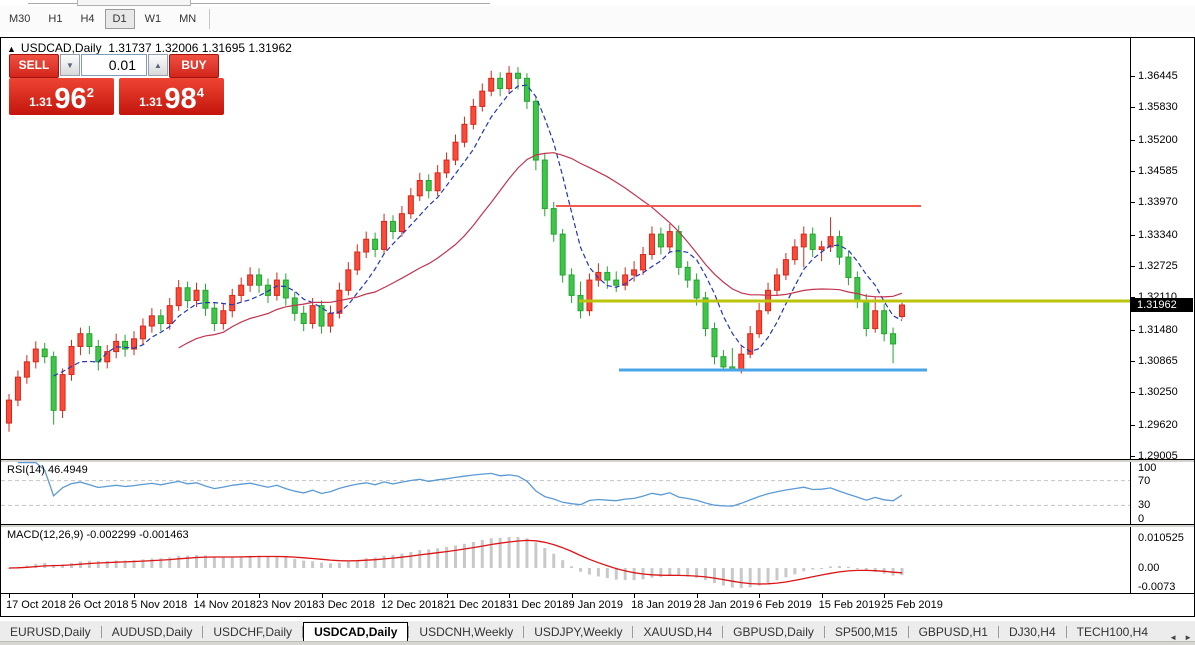  Describe the element at coordinates (412, 605) in the screenshot. I see `date-axis-label: 12 Dec 2018` at that location.